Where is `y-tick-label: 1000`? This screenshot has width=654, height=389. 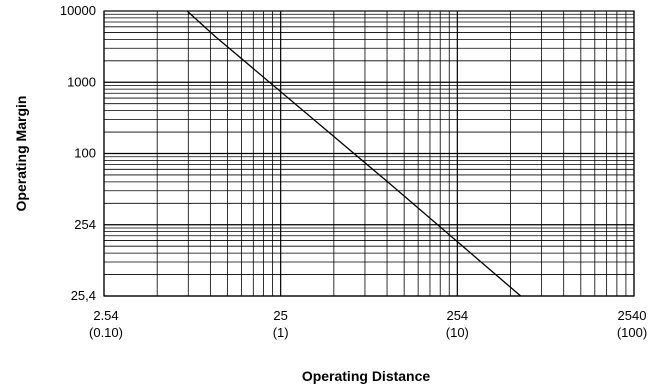 y-tick-label: 1000 is located at coordinates (81, 81).